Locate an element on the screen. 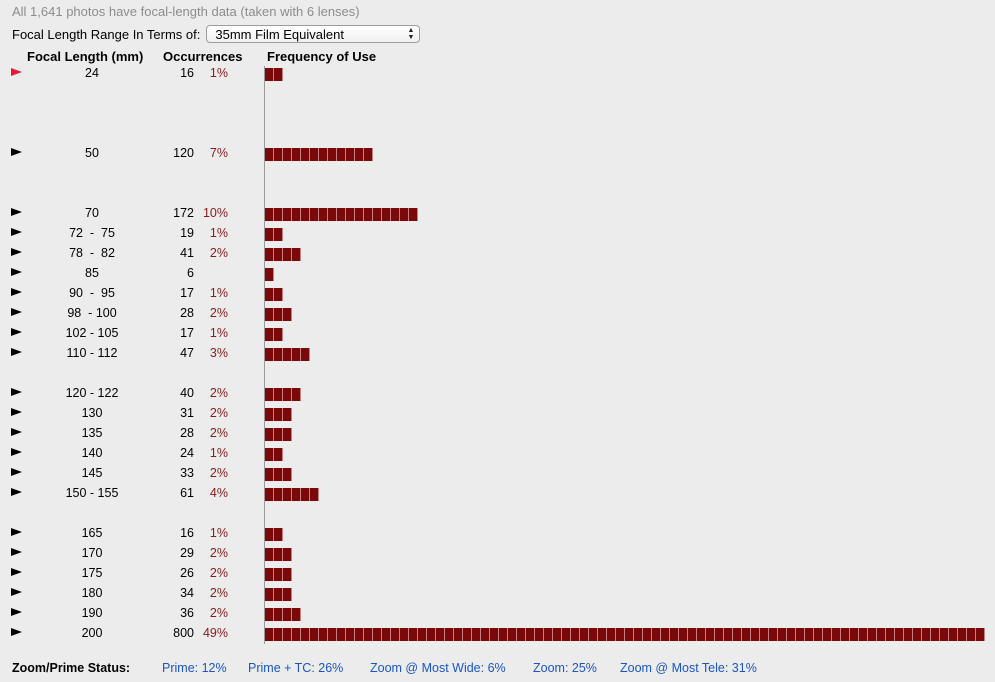 The height and width of the screenshot is (682, 995). data-label-occurrences: 41 is located at coordinates (187, 253).